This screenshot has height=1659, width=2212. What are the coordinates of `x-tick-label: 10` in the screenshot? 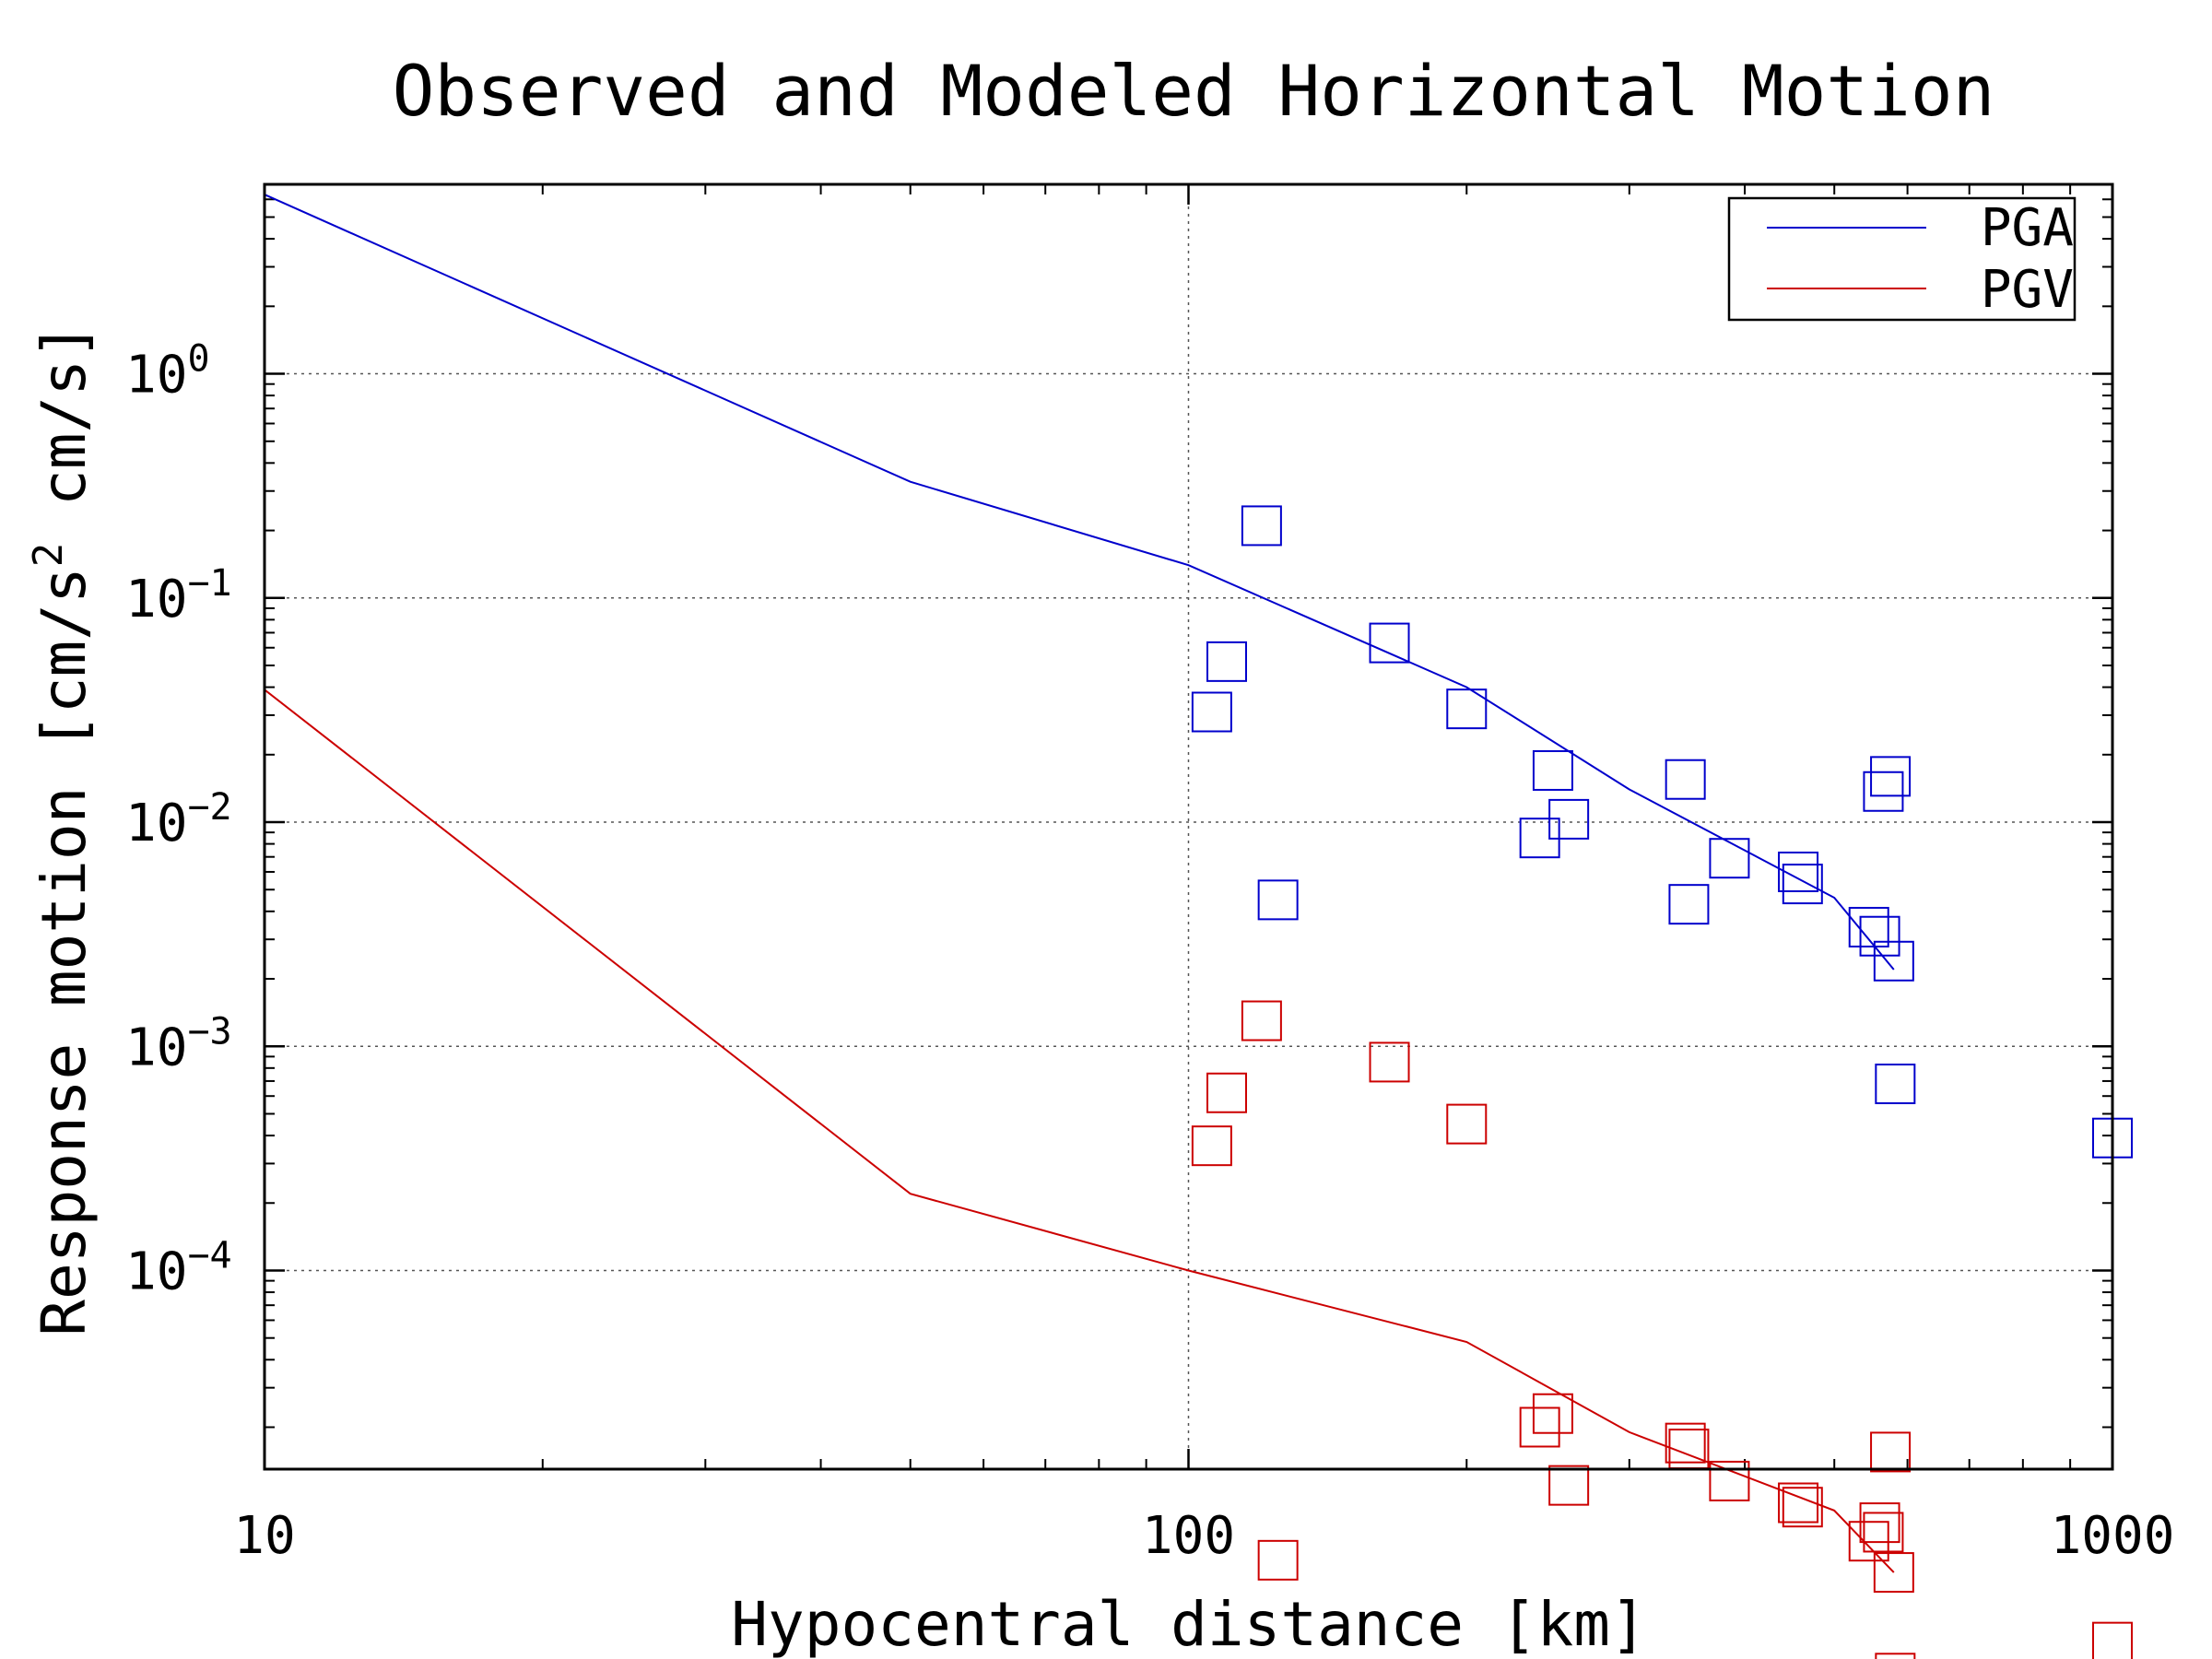 It's located at (264, 1536).